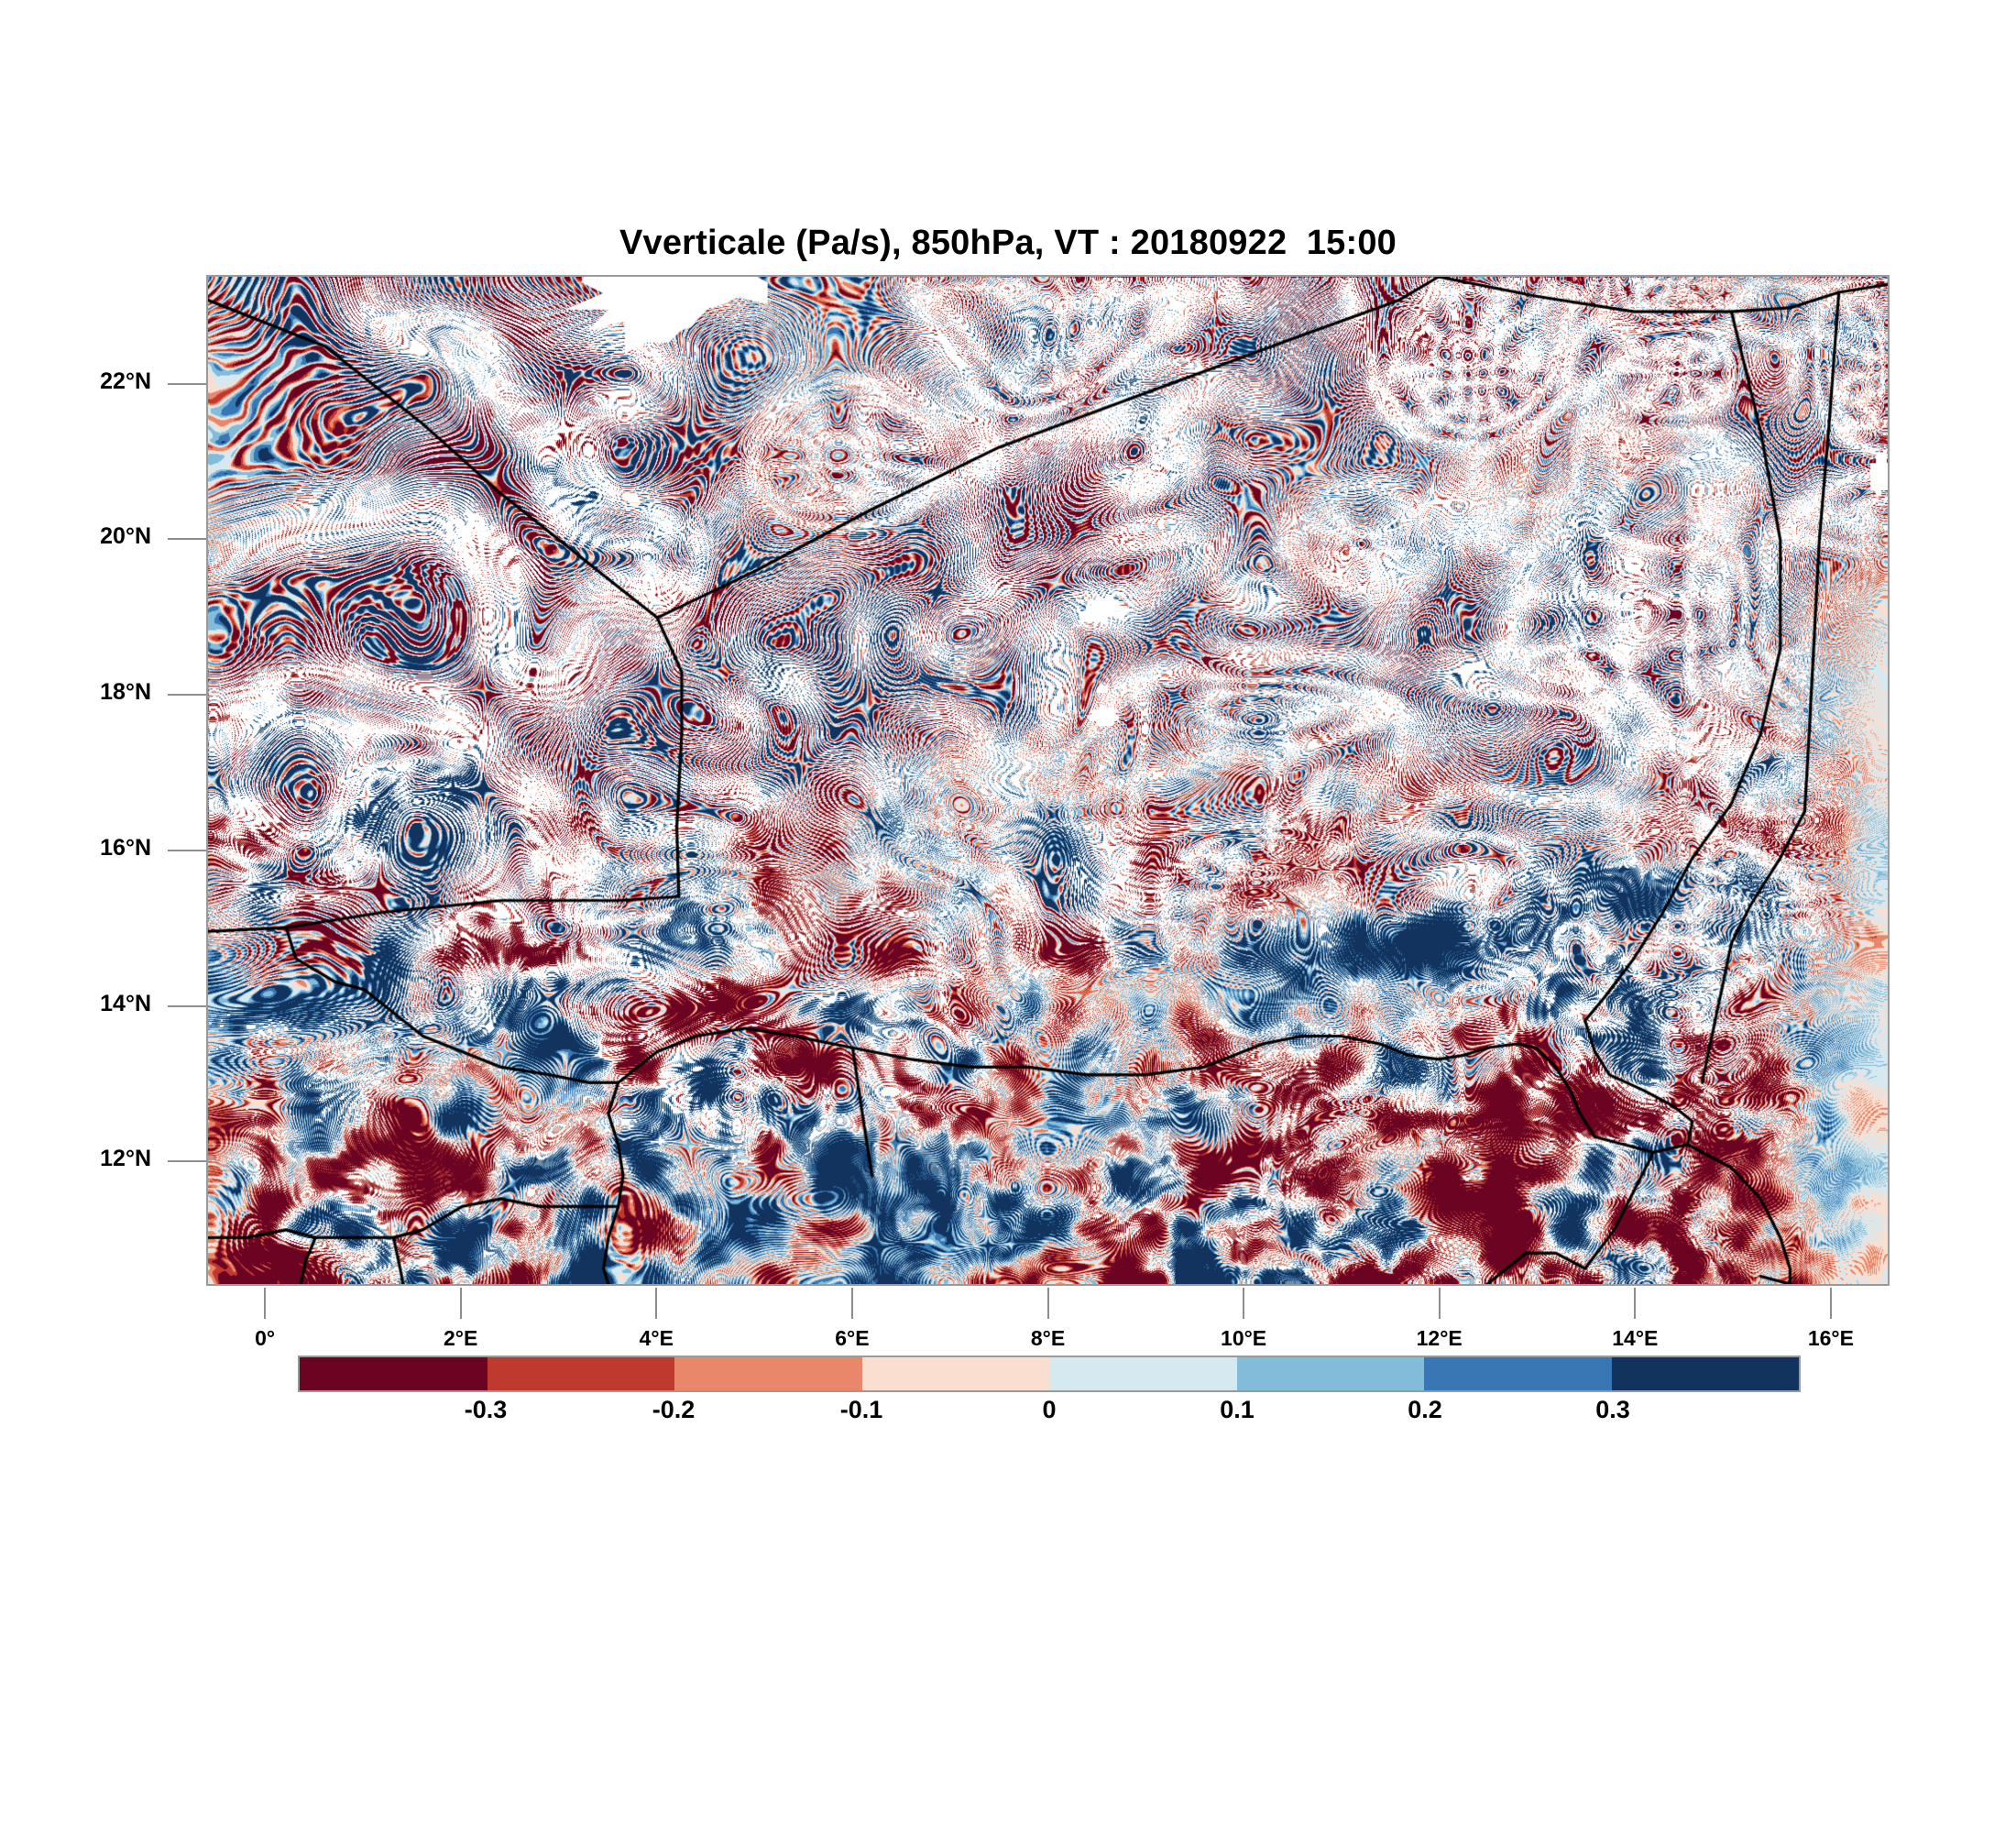  I want to click on x-tick-label: 4°E, so click(656, 1338).